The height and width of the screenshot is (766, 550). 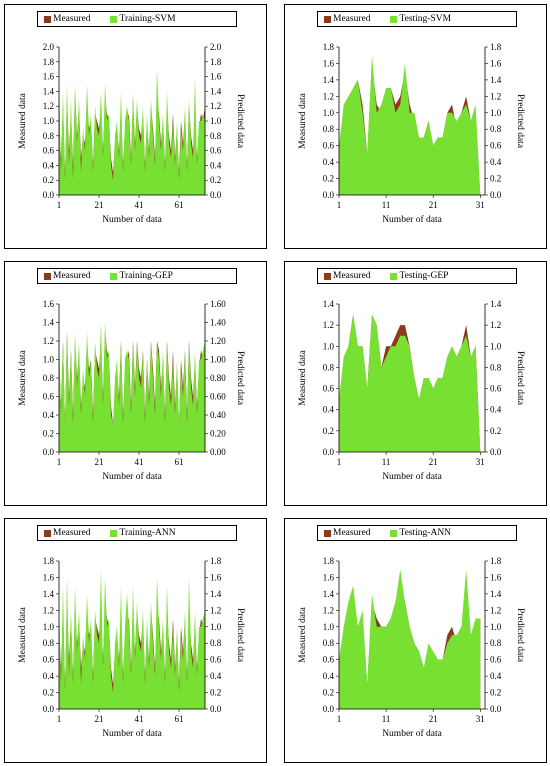 What do you see at coordinates (218, 397) in the screenshot?
I see `y-right-tick-label: 0.60` at bounding box center [218, 397].